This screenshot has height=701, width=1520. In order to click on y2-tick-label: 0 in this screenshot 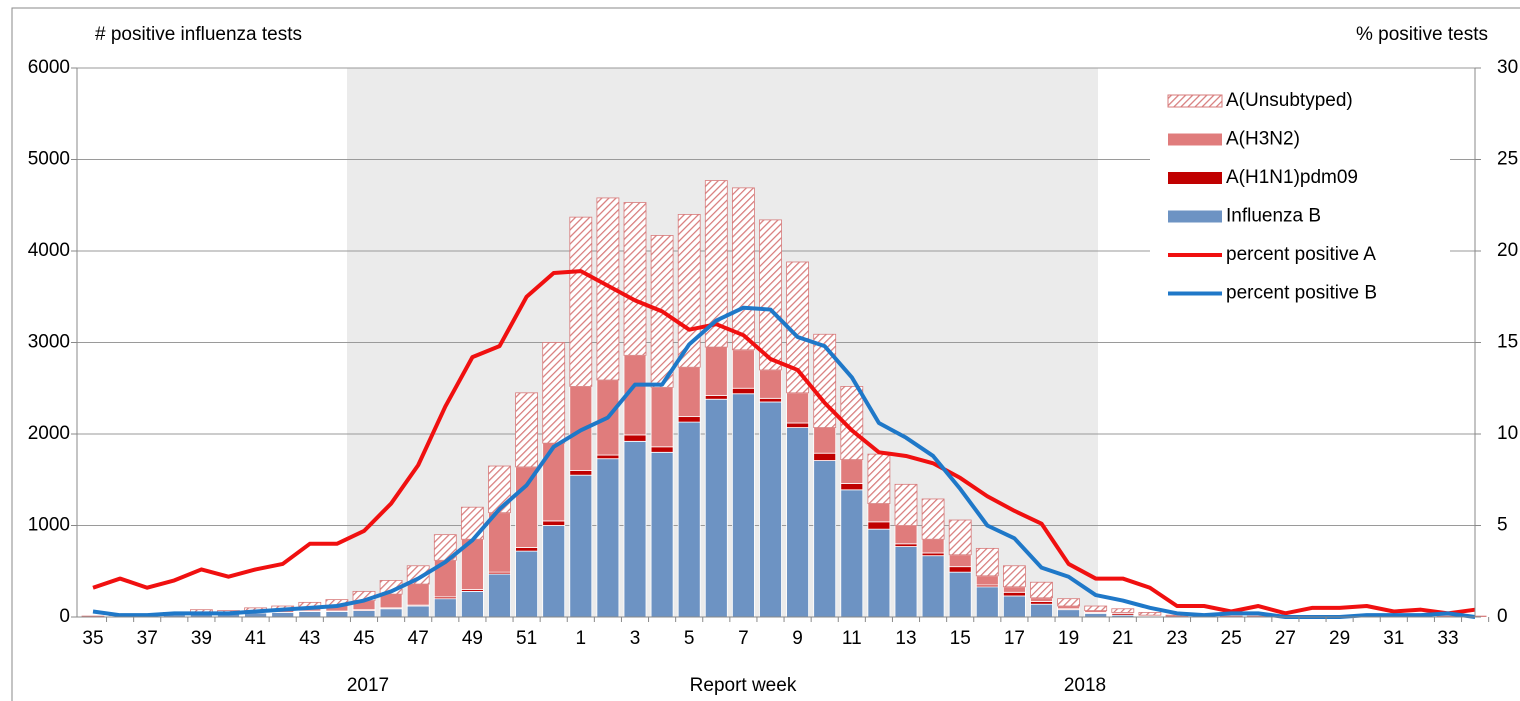, I will do `click(1502, 616)`.